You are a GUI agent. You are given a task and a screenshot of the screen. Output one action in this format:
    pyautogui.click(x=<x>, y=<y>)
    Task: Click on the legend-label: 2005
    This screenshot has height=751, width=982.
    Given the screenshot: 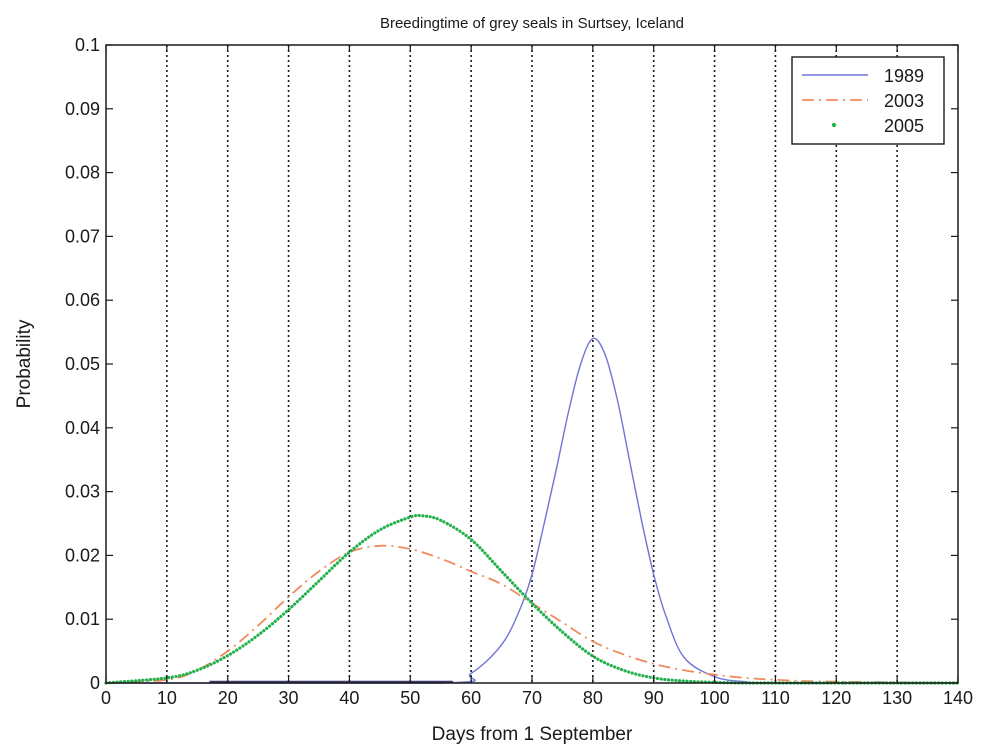 What is the action you would take?
    pyautogui.click(x=904, y=126)
    